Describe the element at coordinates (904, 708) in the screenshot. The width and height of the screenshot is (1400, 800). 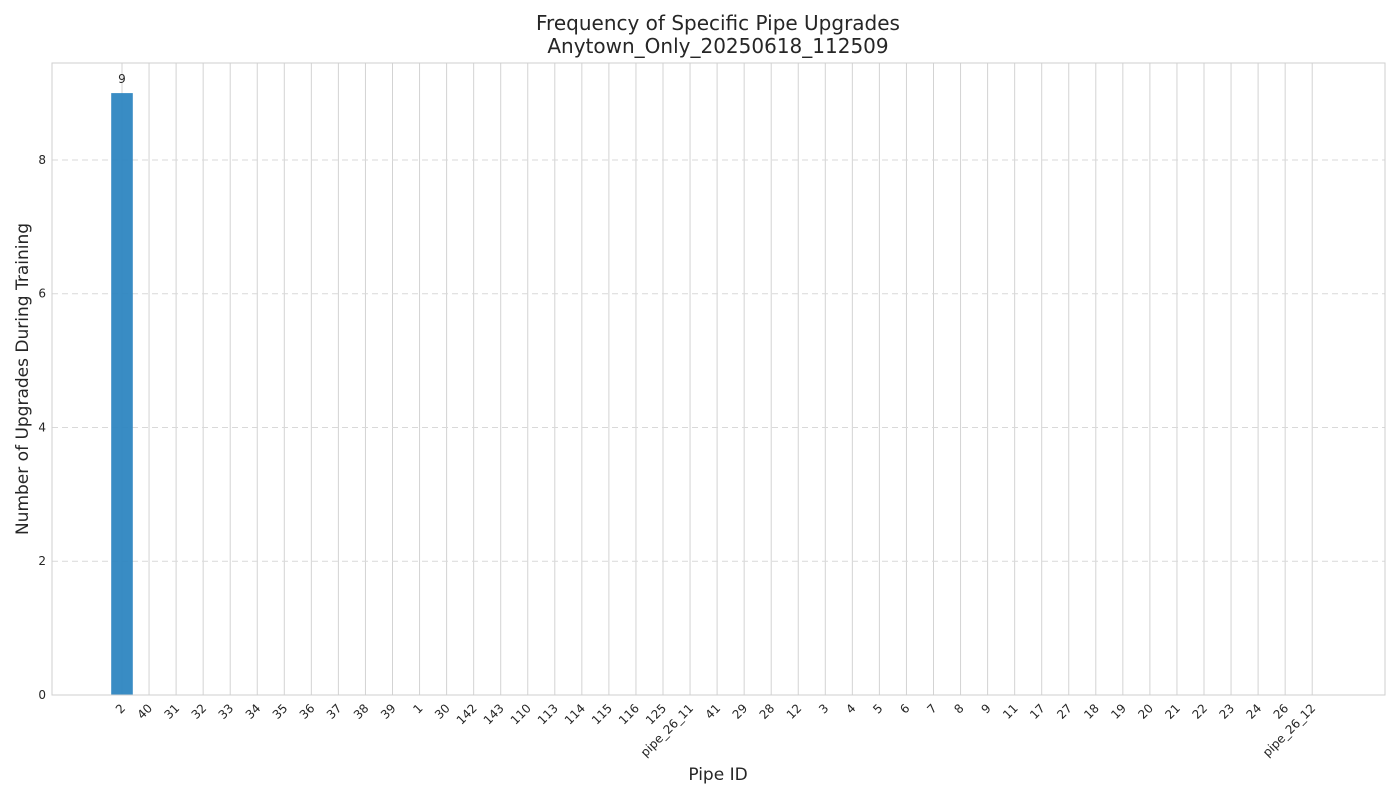
I see `x-tick-label: 6` at that location.